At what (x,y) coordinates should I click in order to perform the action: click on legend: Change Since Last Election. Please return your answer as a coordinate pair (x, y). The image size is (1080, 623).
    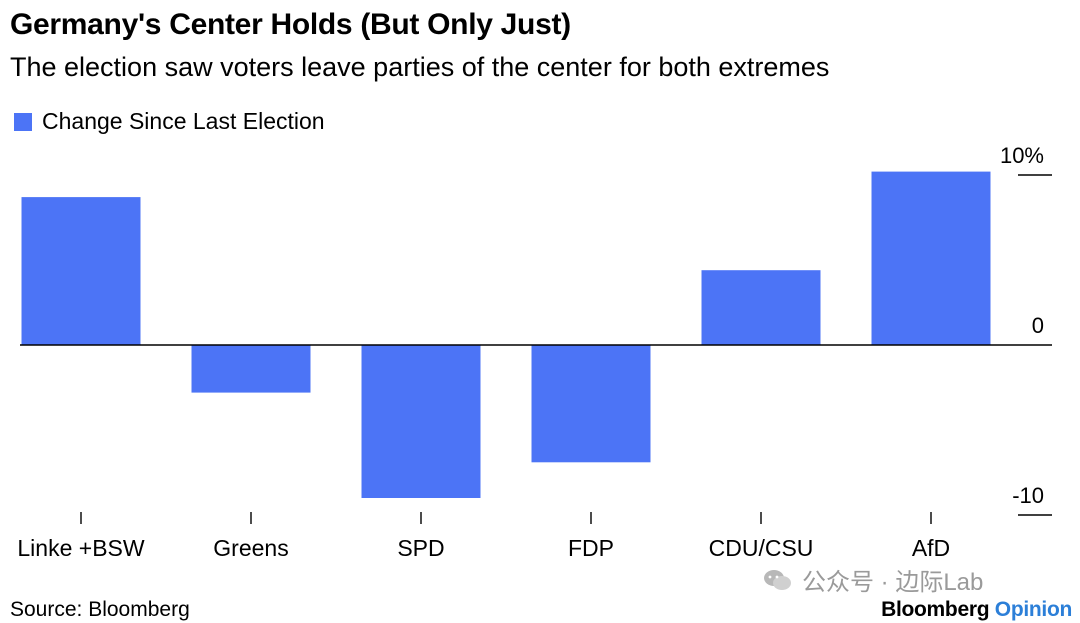
    Looking at the image, I should click on (169, 121).